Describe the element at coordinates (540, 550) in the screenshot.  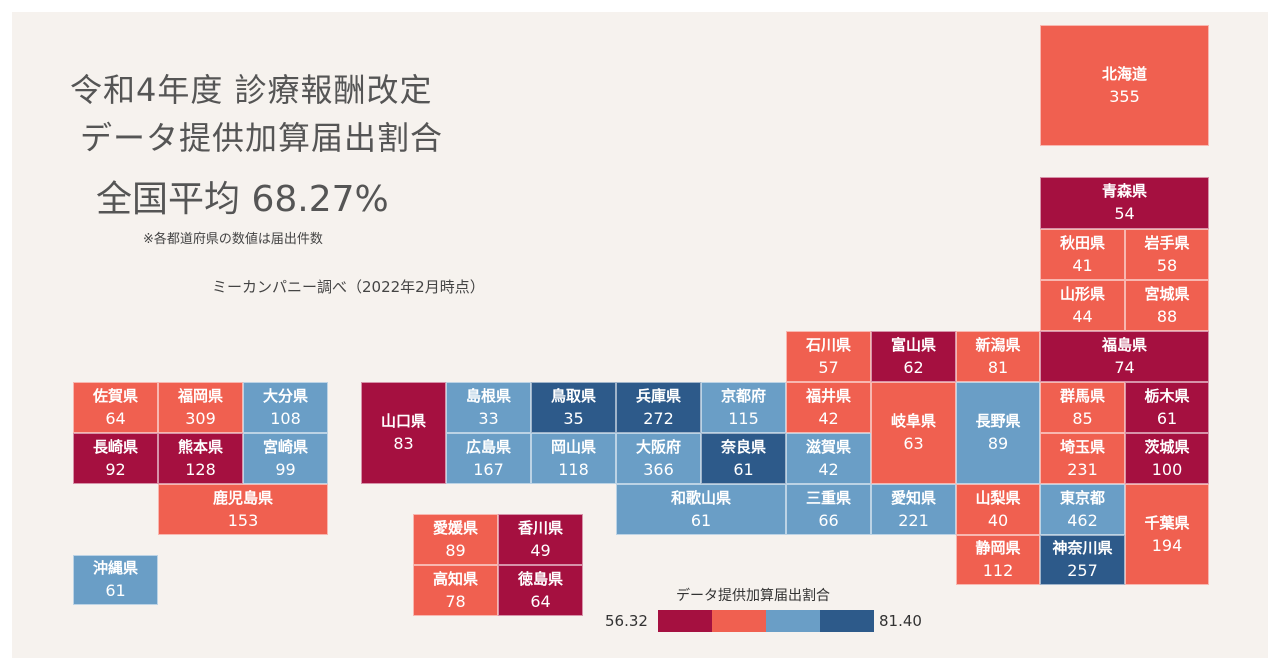
I see `prefecture-count: 49` at that location.